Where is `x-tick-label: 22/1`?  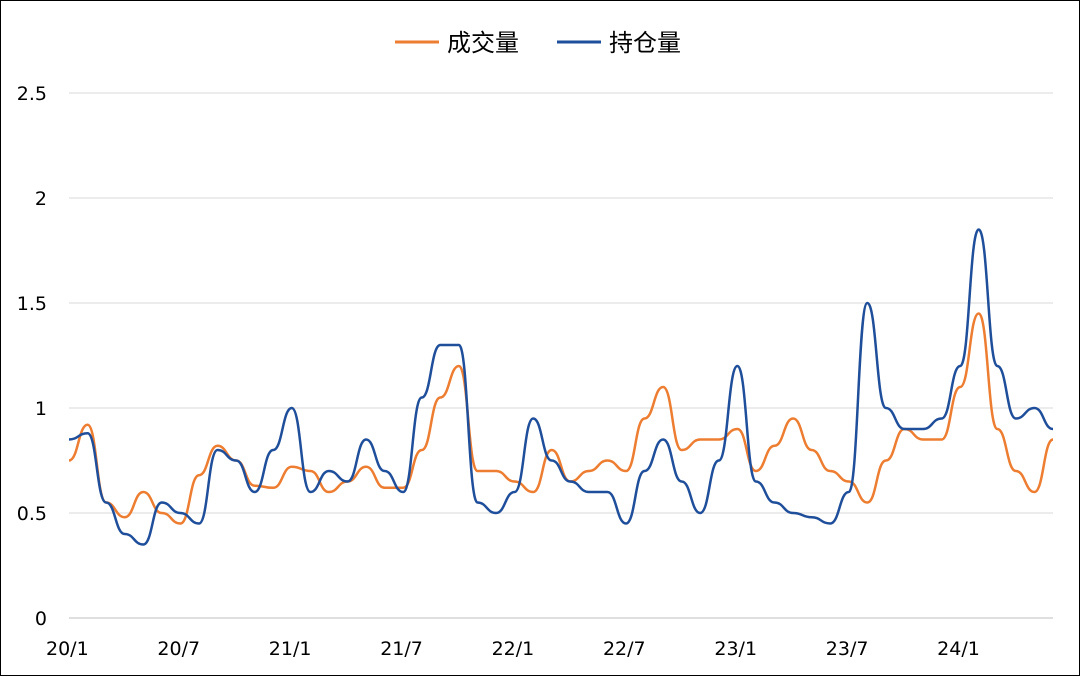
x-tick-label: 22/1 is located at coordinates (513, 649).